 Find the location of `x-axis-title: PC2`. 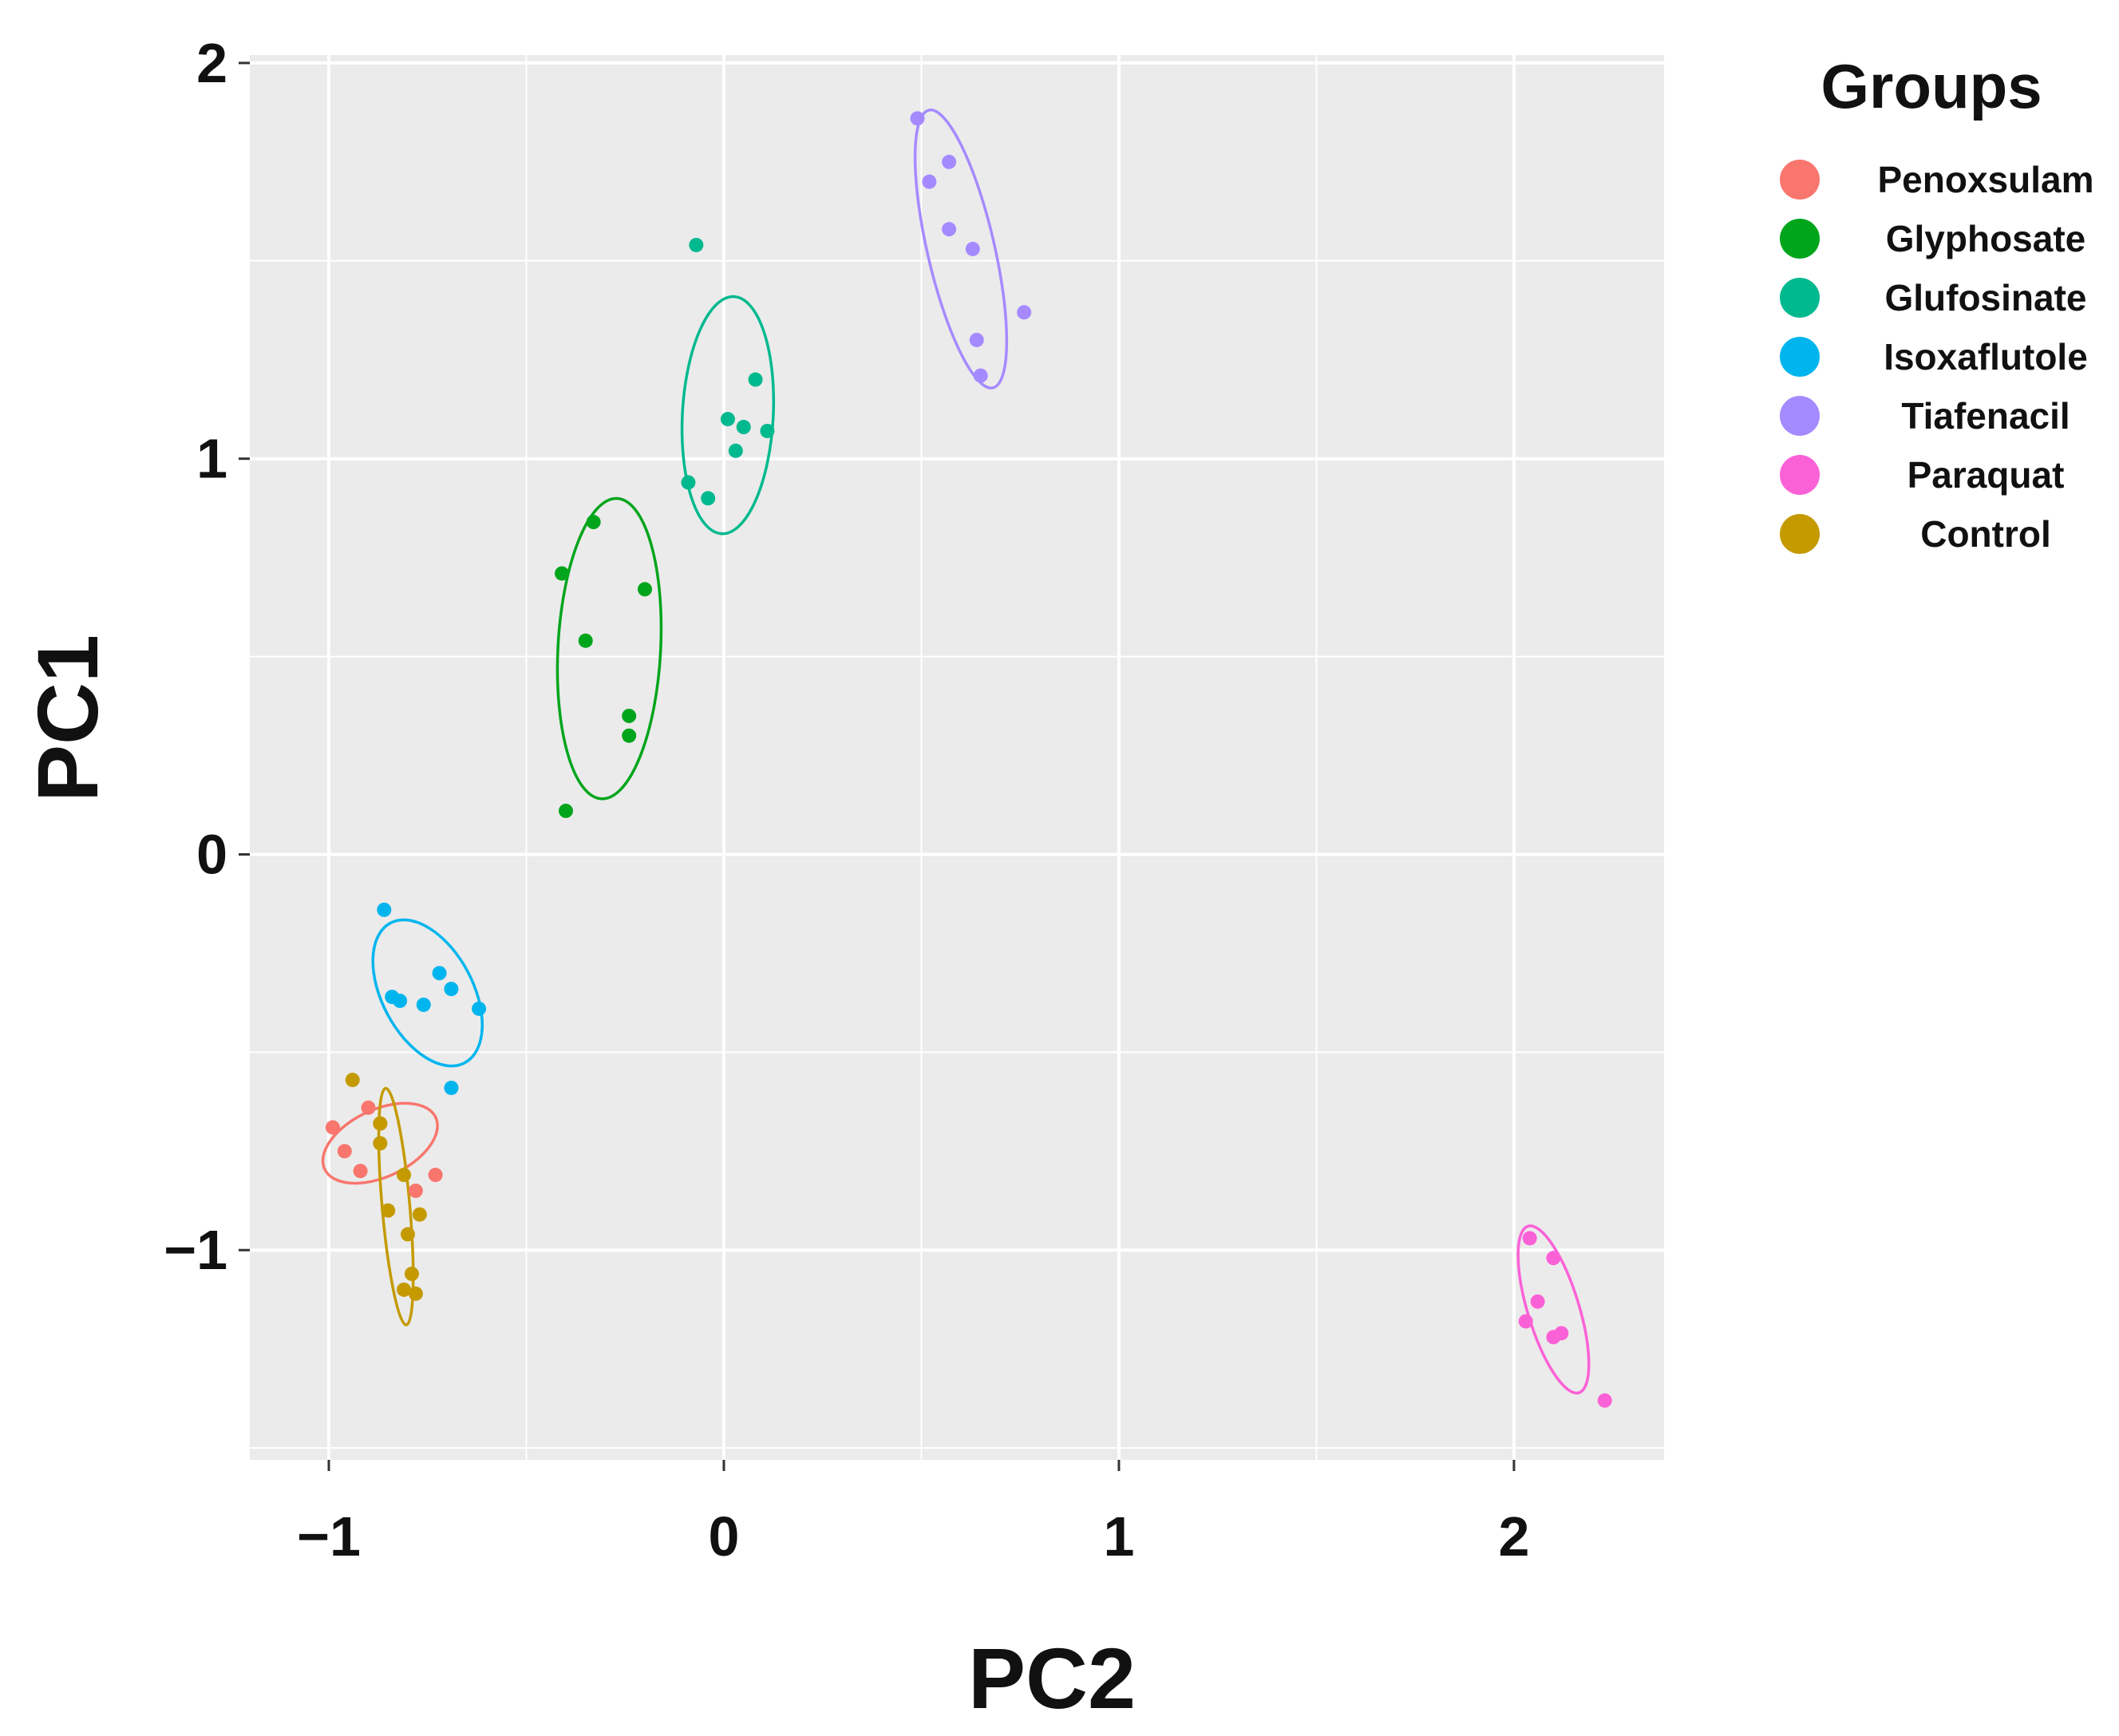

x-axis-title: PC2 is located at coordinates (1052, 1678).